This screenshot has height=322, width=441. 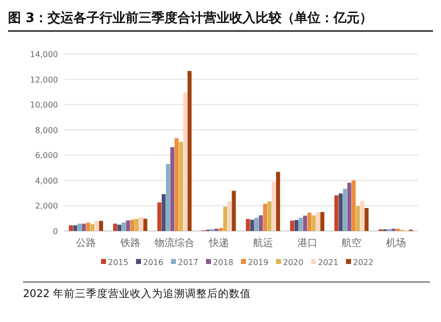 What do you see at coordinates (118, 262) in the screenshot?
I see `legend-label: 2015` at bounding box center [118, 262].